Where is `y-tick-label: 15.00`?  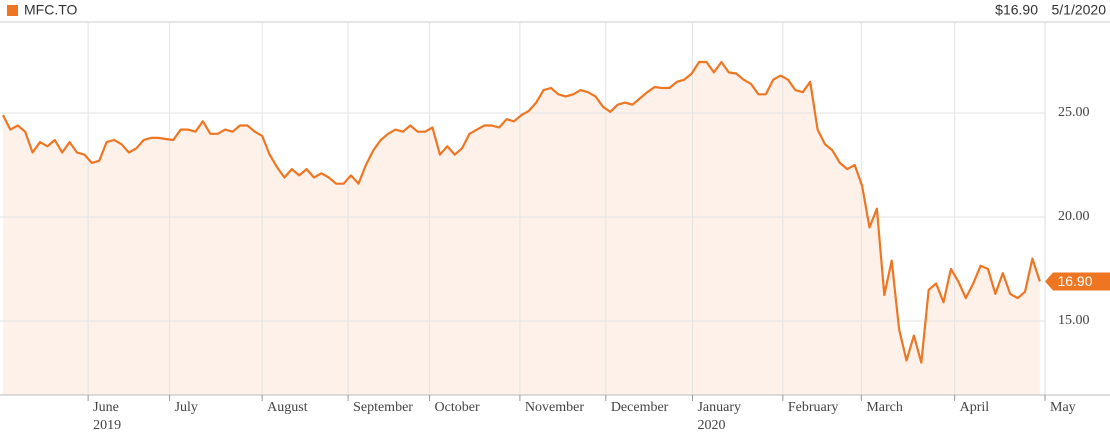 y-tick-label: 15.00 is located at coordinates (1074, 320).